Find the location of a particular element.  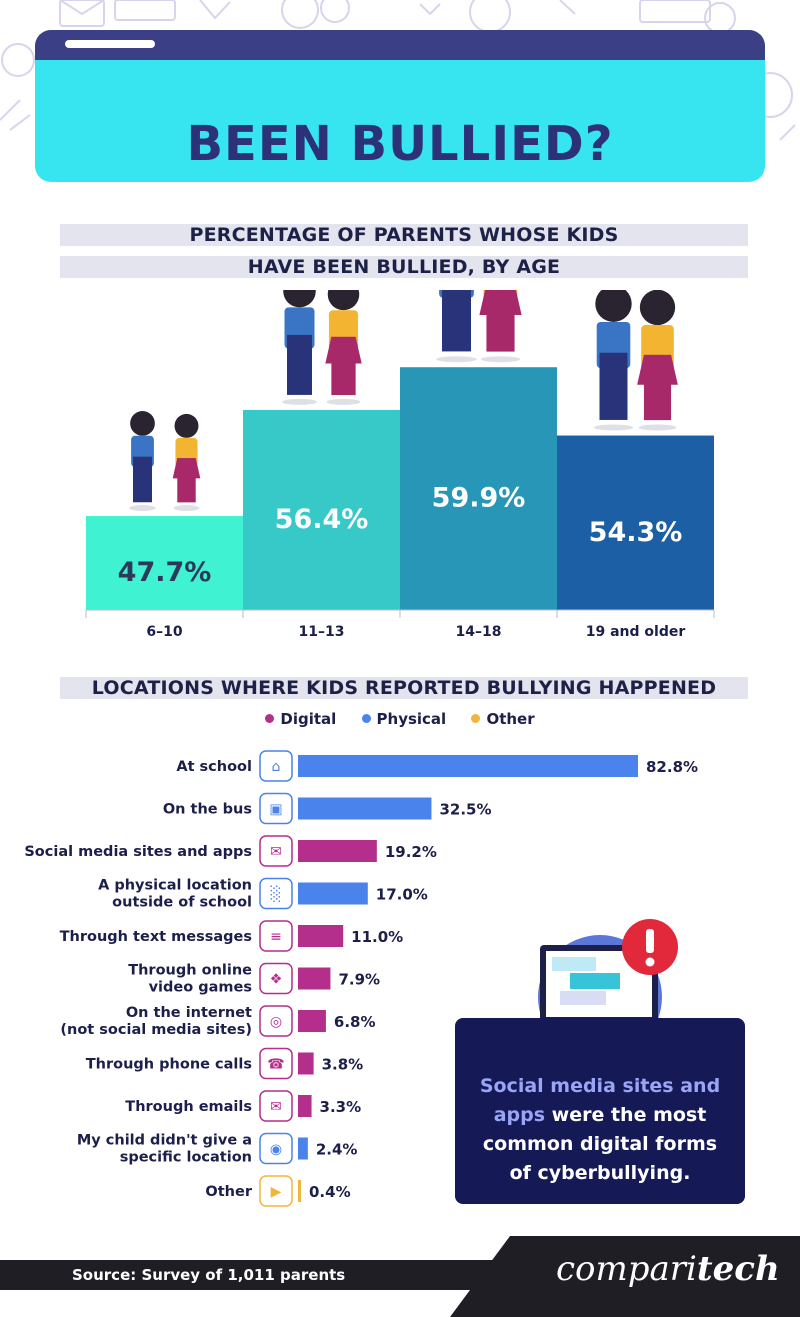

location-value-label-6: 6.8% is located at coordinates (355, 1022).